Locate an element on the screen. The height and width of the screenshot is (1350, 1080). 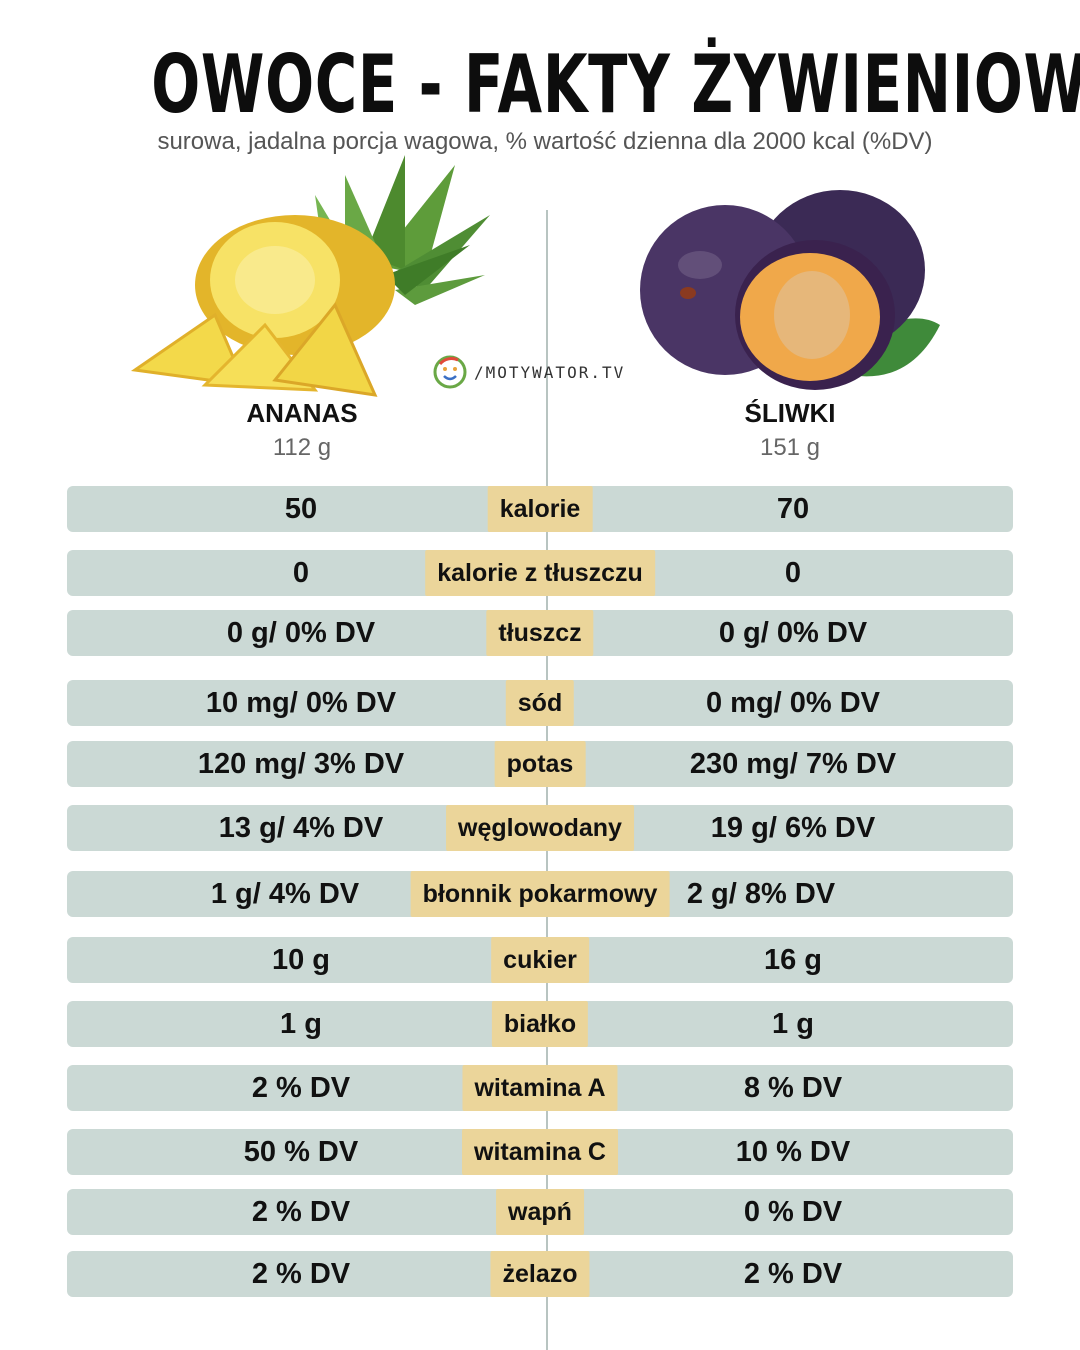
row-label: witamina C is located at coordinates (540, 1152).